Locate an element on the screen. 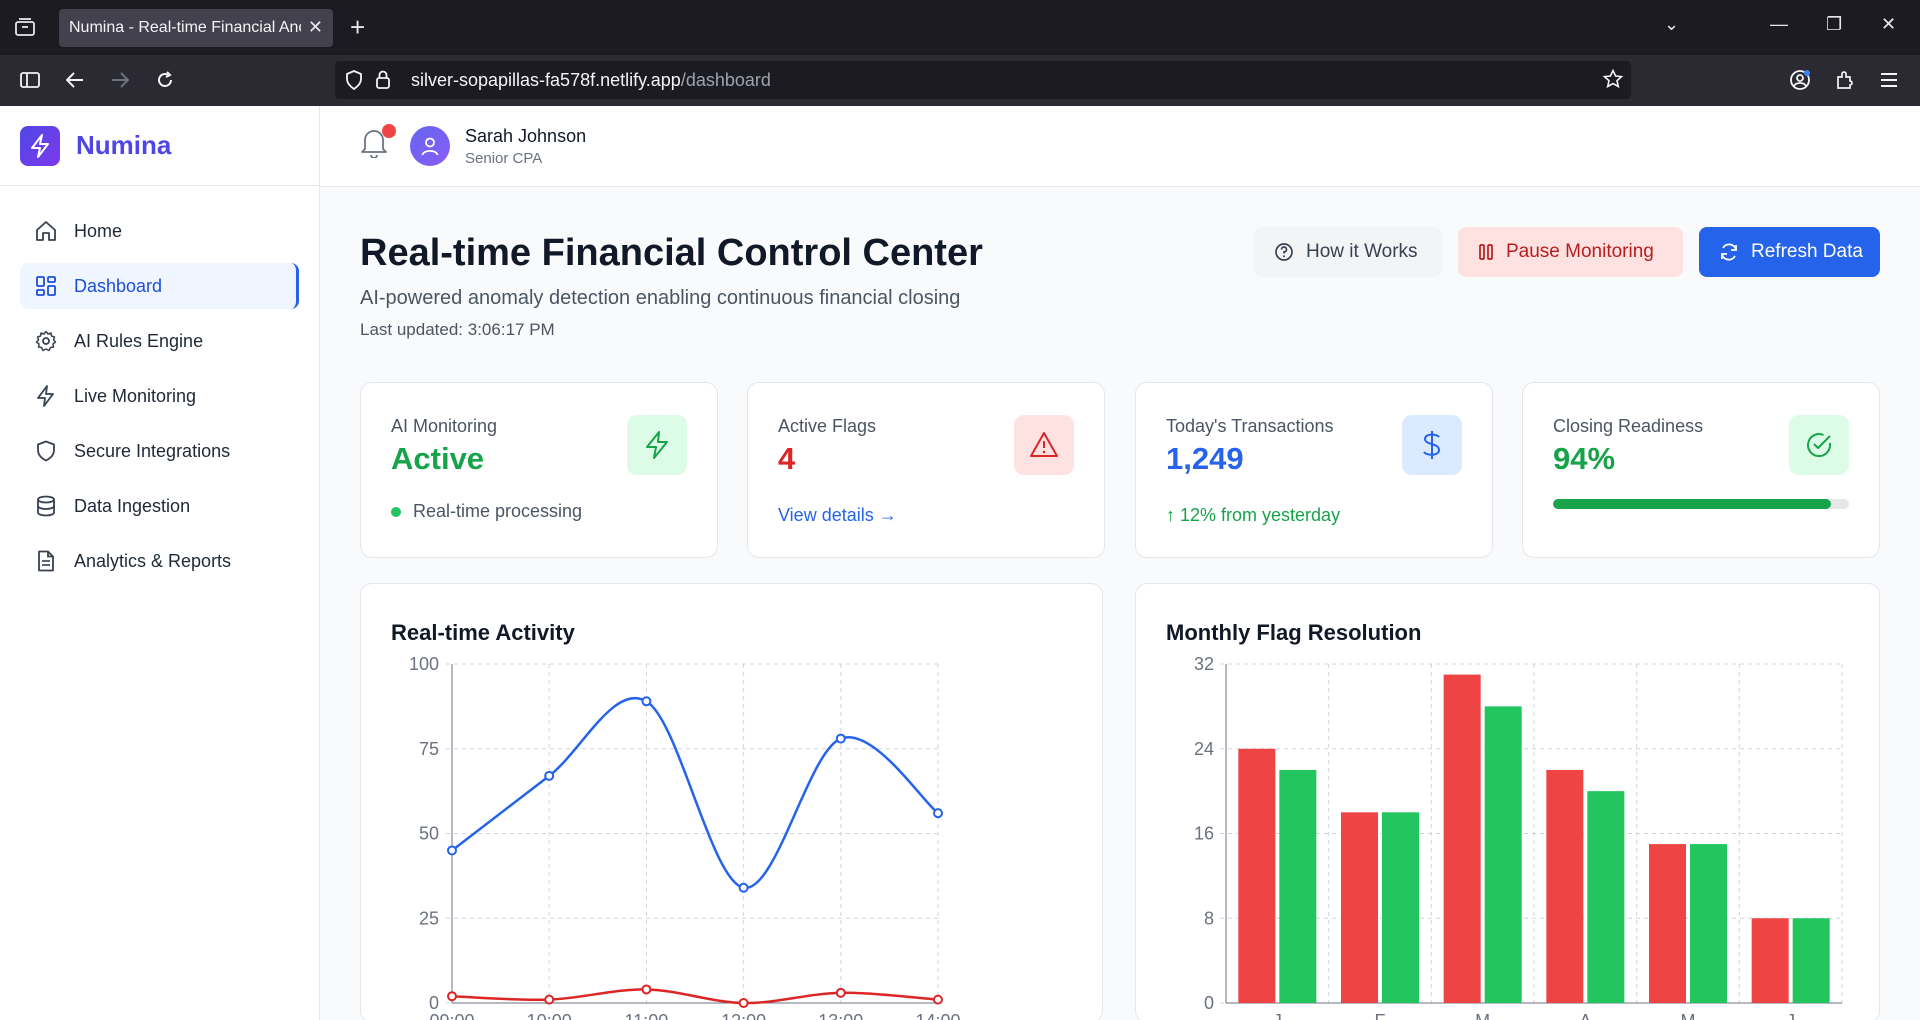  sidebar-item-label: Secure Integrations is located at coordinates (152, 450).